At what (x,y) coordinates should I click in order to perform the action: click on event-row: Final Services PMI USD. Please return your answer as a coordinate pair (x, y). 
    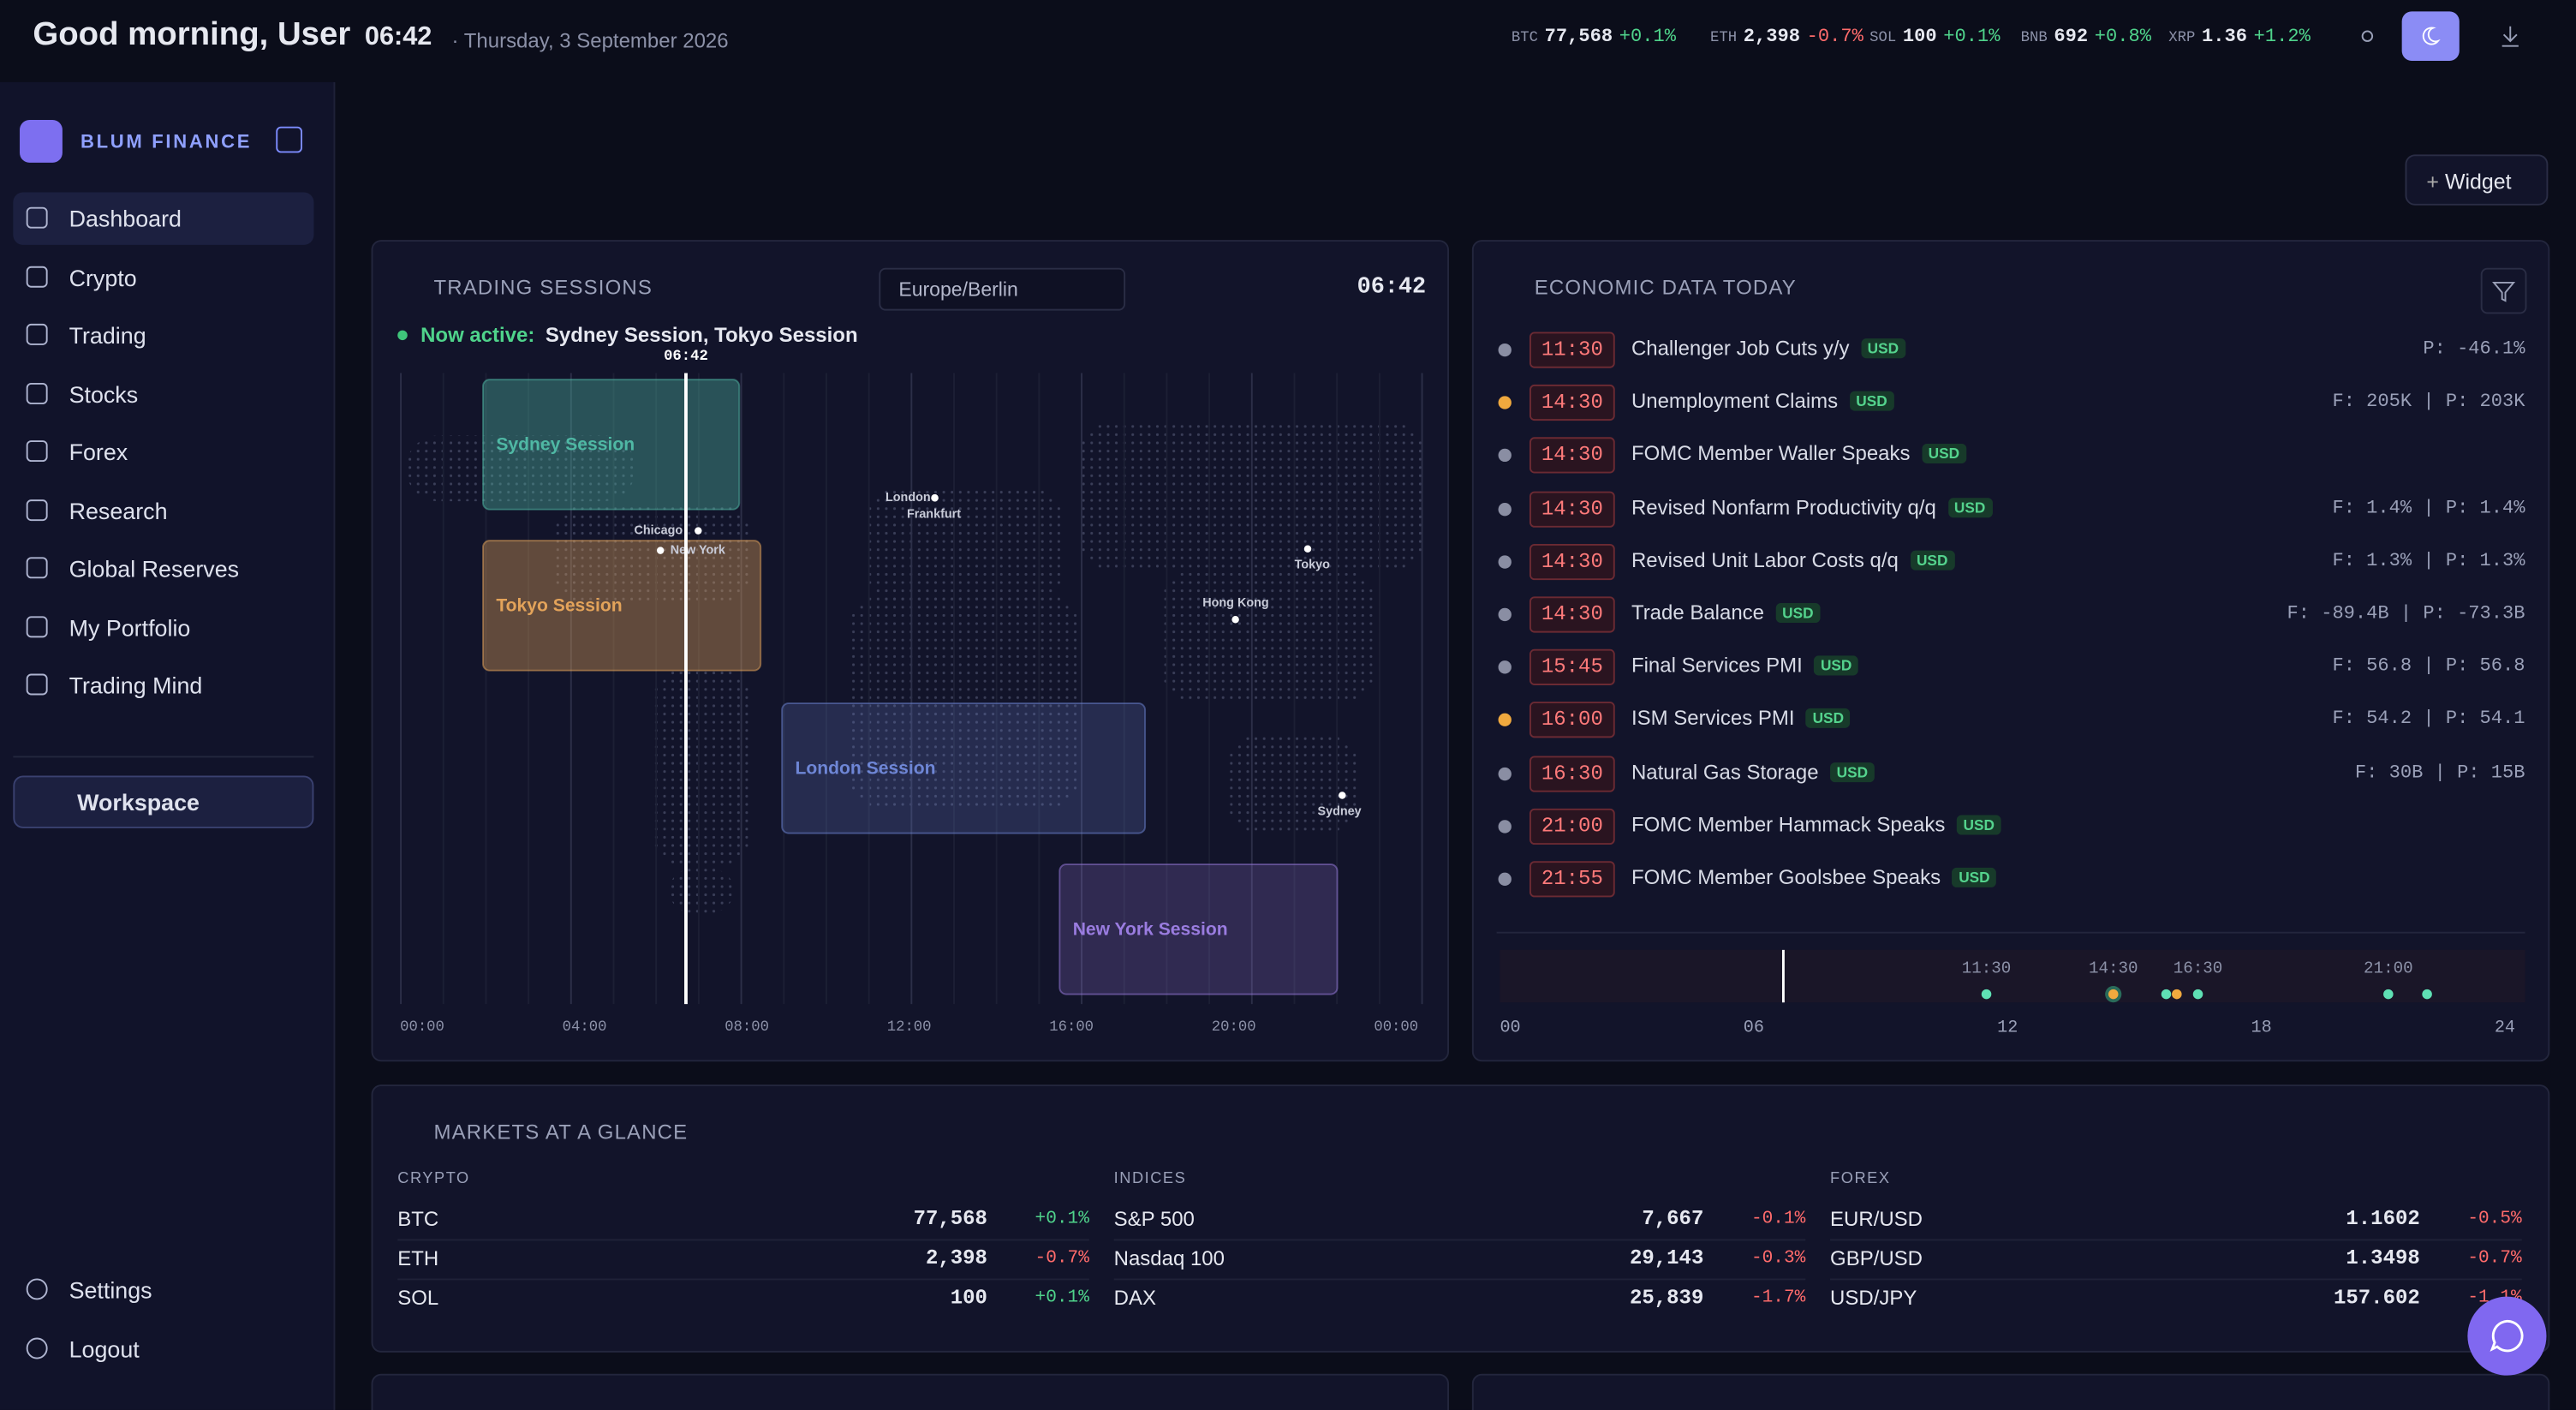
    Looking at the image, I should click on (1745, 666).